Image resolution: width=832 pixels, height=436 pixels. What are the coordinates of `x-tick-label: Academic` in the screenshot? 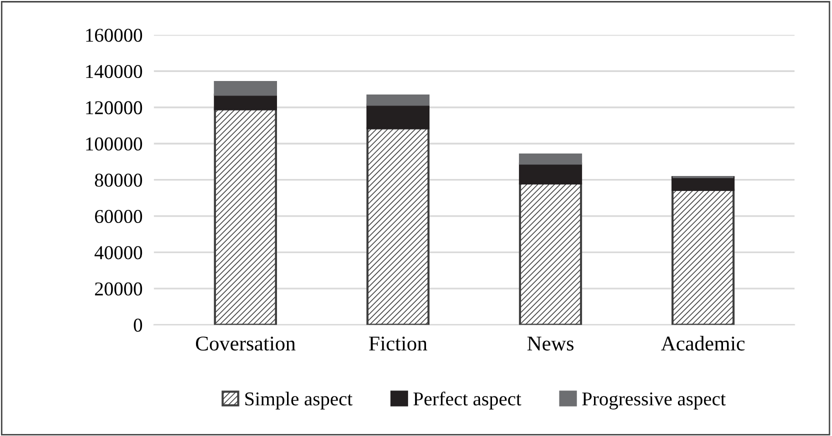 It's located at (703, 343).